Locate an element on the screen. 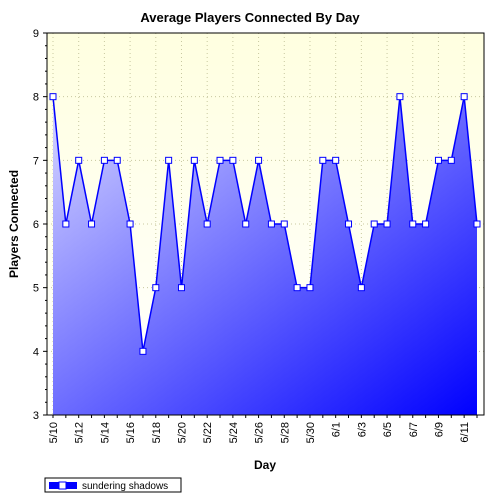 This screenshot has width=500, height=500. x-tick-label: 5/24 is located at coordinates (234, 432).